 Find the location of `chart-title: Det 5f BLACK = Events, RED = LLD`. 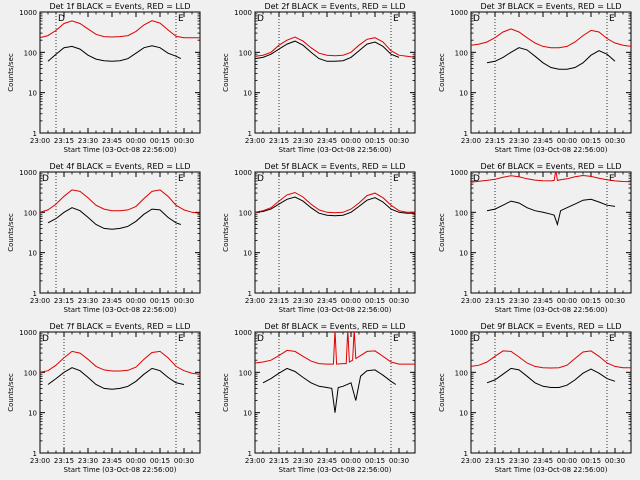

chart-title: Det 5f BLACK = Events, RED = LLD is located at coordinates (334, 166).